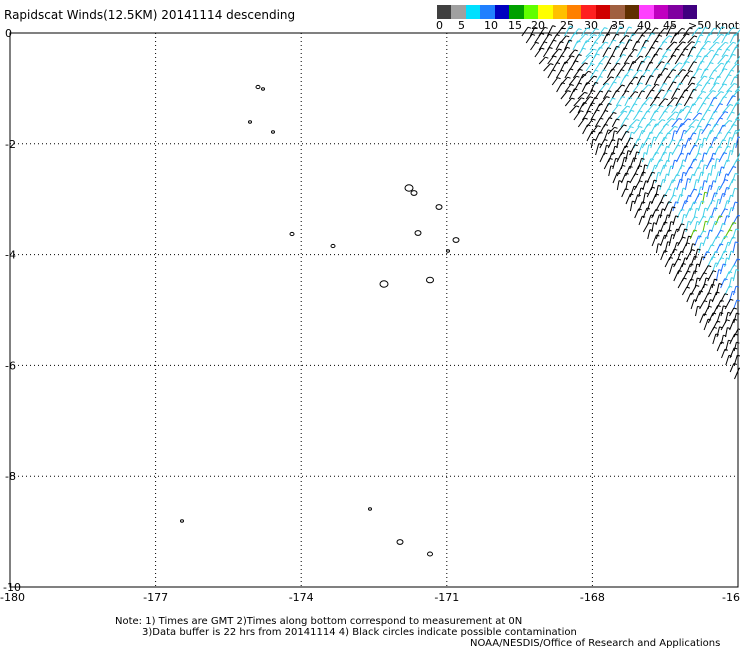  I want to click on colorbar-swatch, so click(546, 12).